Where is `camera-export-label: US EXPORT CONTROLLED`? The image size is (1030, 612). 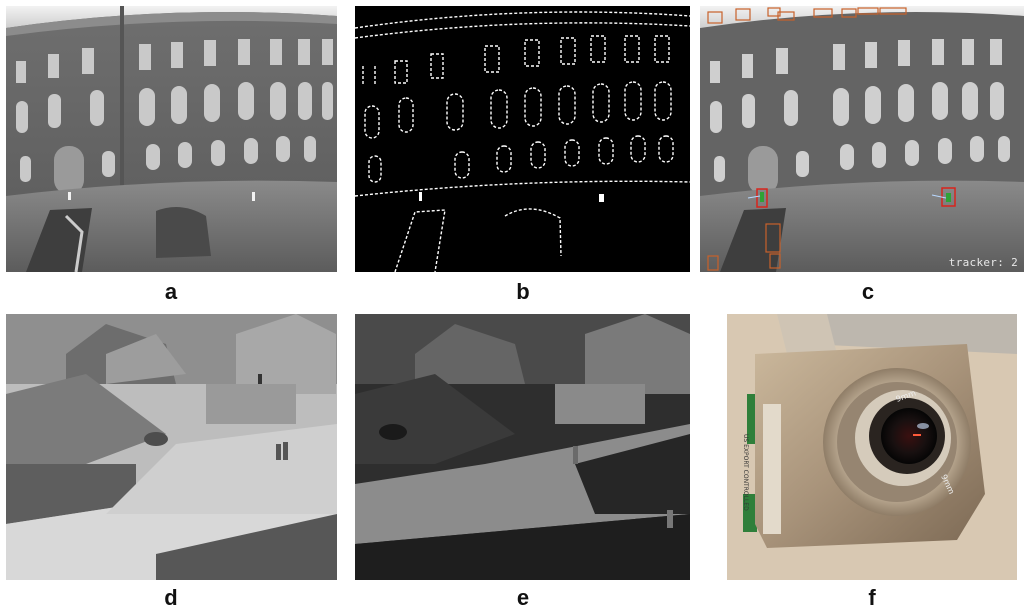
camera-export-label: US EXPORT CONTROLLED is located at coordinates (745, 472).